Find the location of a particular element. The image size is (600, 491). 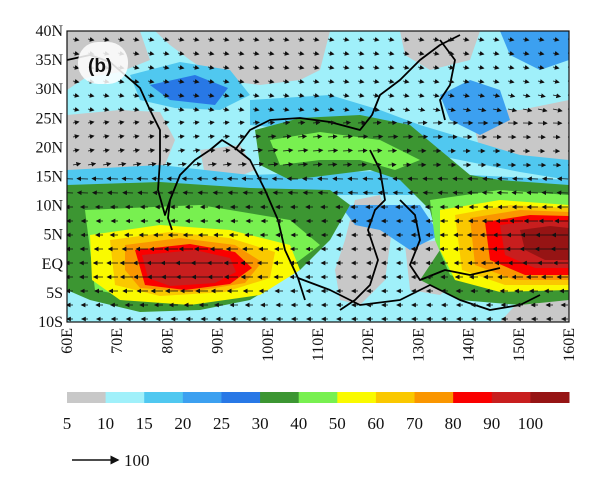

latitude-label: 10S is located at coordinates (50, 322).